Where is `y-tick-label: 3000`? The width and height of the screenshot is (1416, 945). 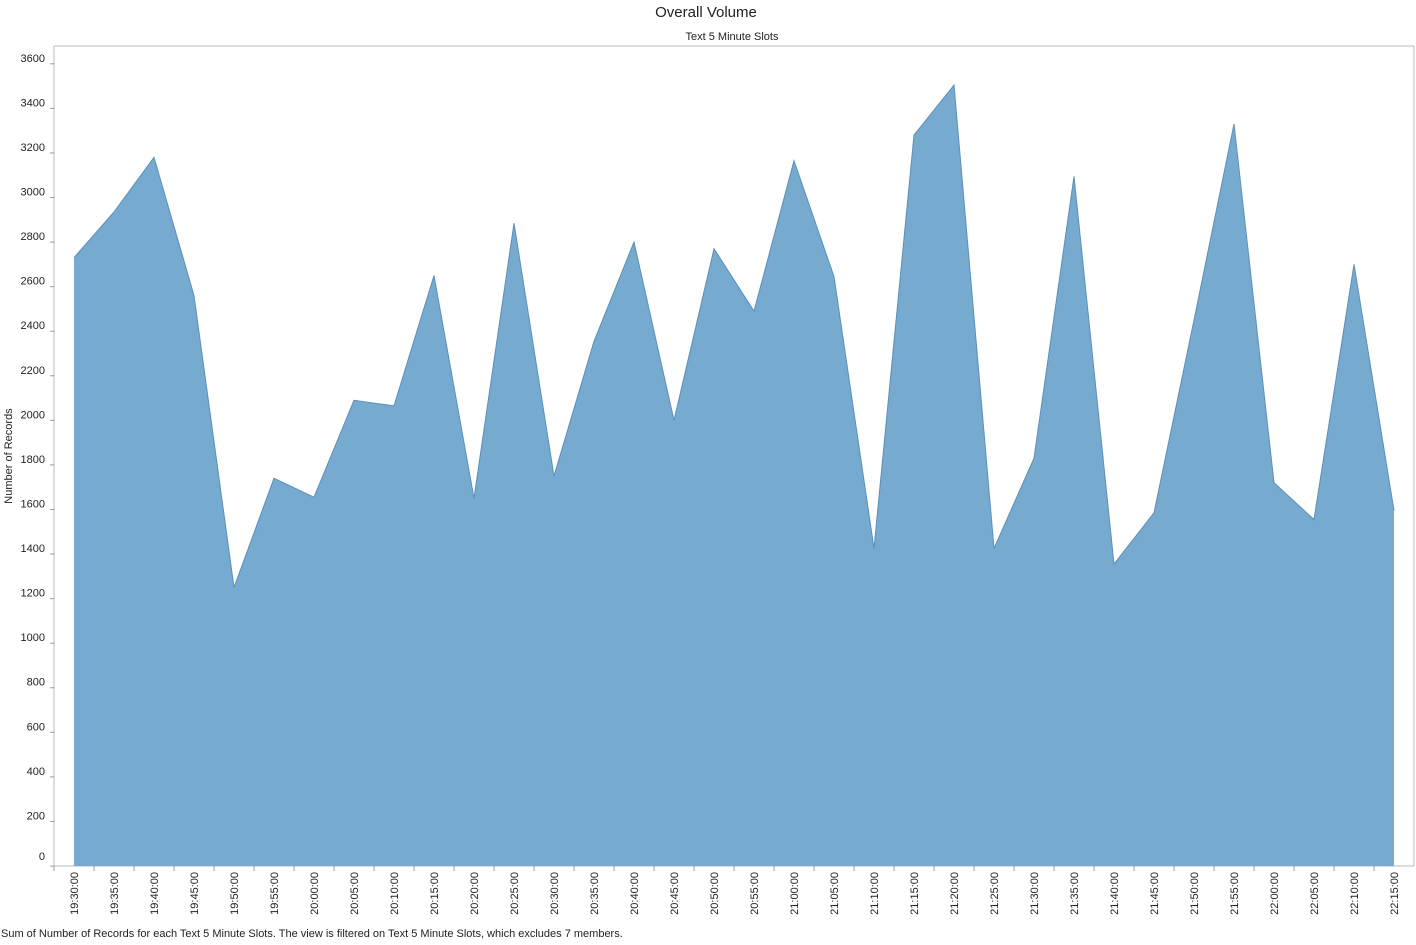 y-tick-label: 3000 is located at coordinates (33, 193).